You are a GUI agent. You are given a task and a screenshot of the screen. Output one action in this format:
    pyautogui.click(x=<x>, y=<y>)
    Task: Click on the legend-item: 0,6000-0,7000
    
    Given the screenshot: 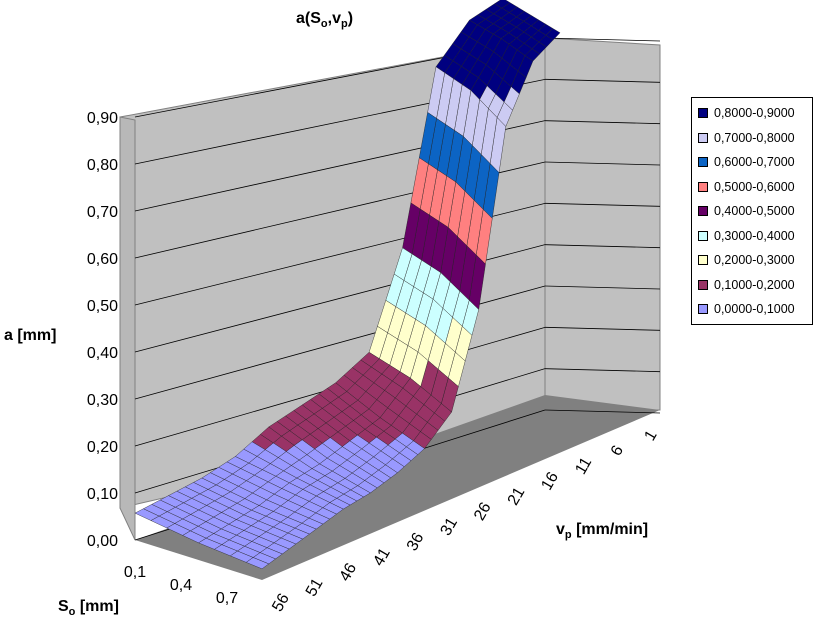 What is the action you would take?
    pyautogui.click(x=746, y=162)
    